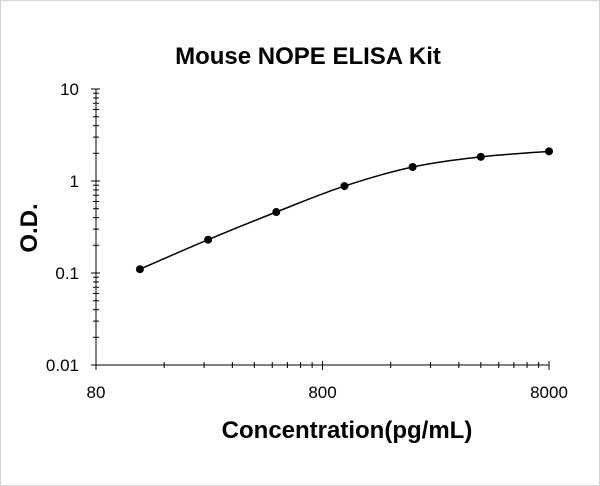 The height and width of the screenshot is (486, 600). I want to click on y-tick-label: 0.1, so click(67, 273).